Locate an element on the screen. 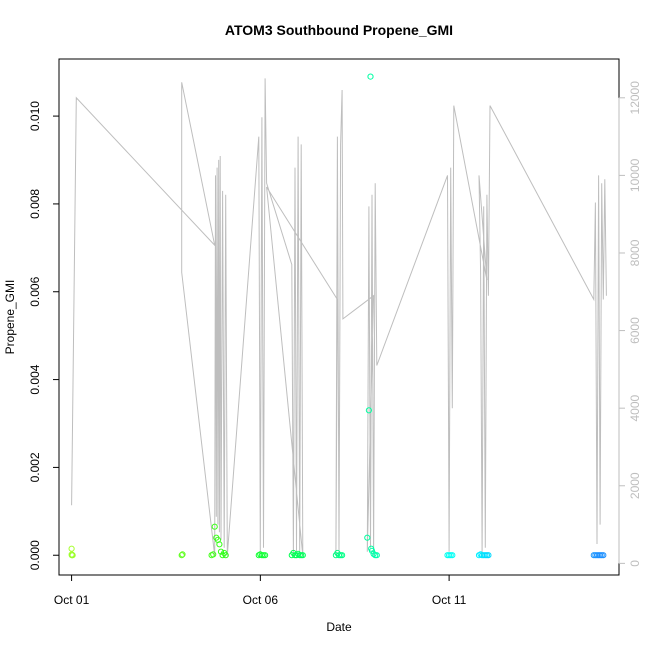 The height and width of the screenshot is (650, 650). x-tick-label: Oct 01 is located at coordinates (72, 600).